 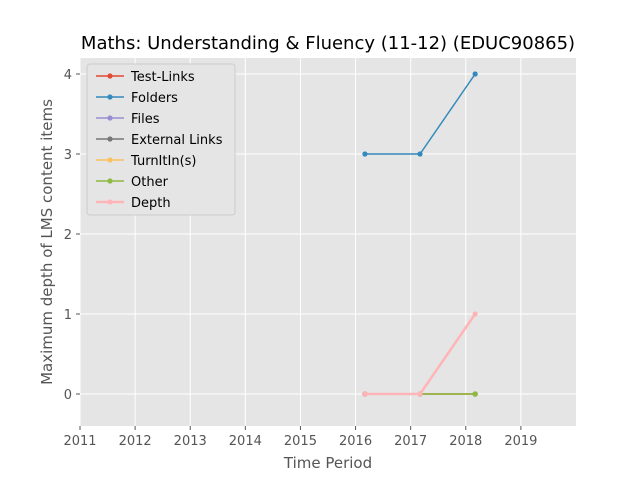 What do you see at coordinates (465, 441) in the screenshot?
I see `x-tick-label: 2018` at bounding box center [465, 441].